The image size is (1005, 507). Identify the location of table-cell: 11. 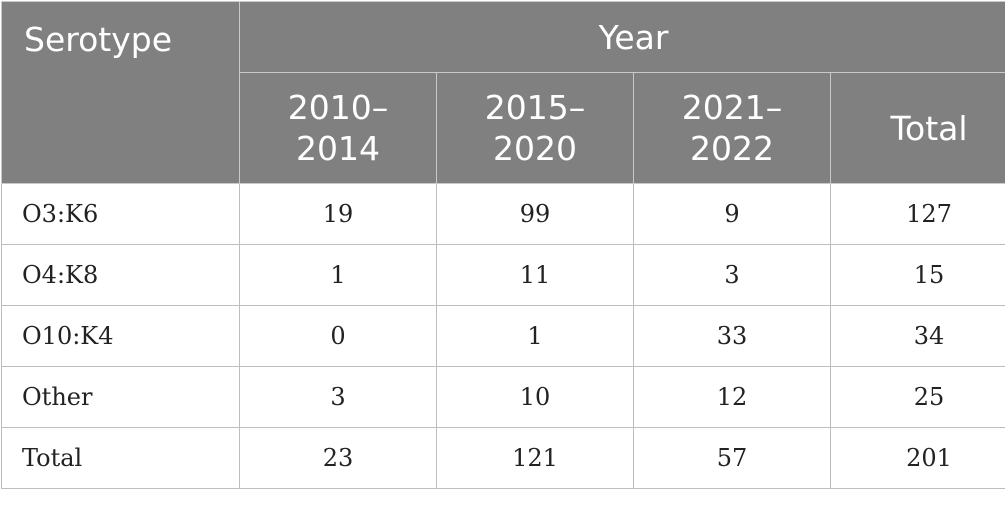
(535, 275).